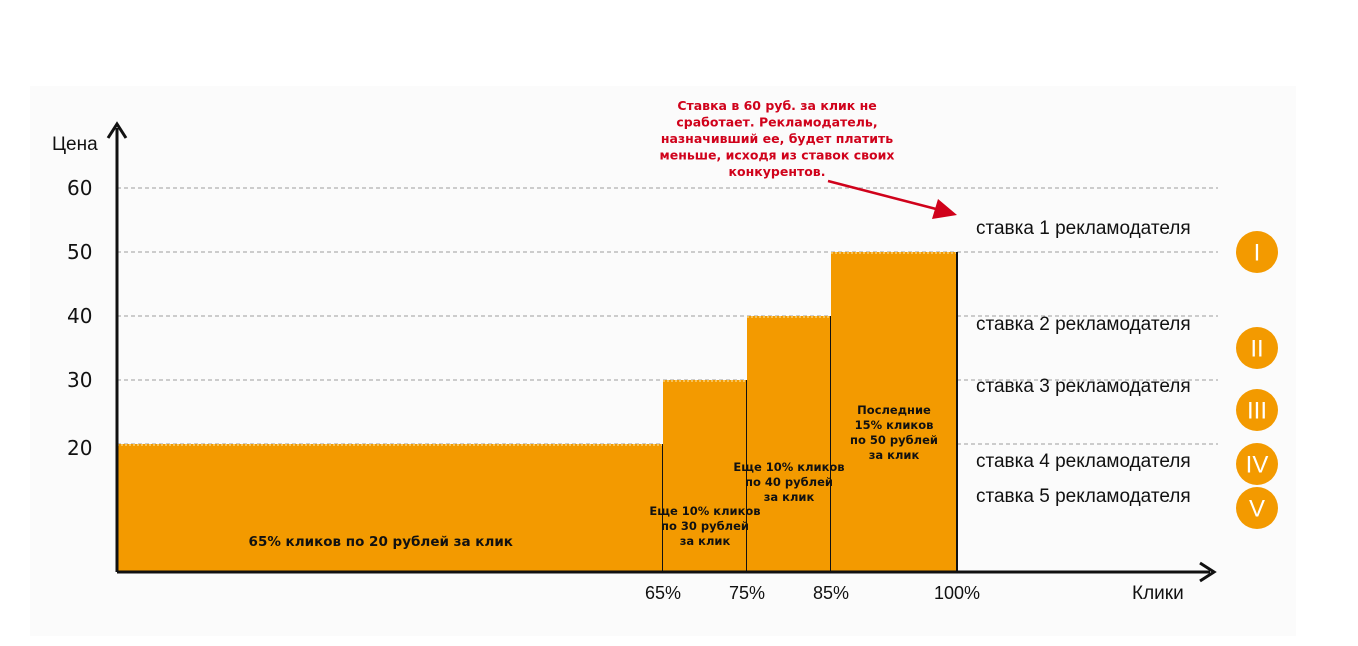  What do you see at coordinates (1208, 572) in the screenshot?
I see `x-axis-arrow` at bounding box center [1208, 572].